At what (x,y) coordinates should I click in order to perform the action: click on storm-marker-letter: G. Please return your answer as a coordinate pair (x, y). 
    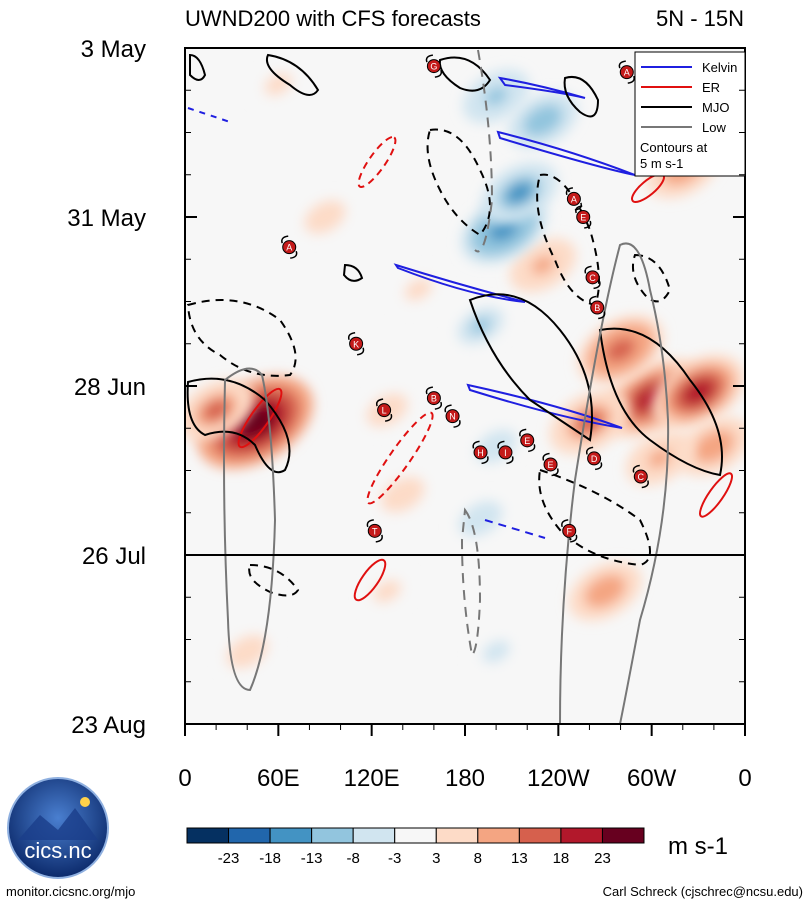
    Looking at the image, I should click on (433, 67).